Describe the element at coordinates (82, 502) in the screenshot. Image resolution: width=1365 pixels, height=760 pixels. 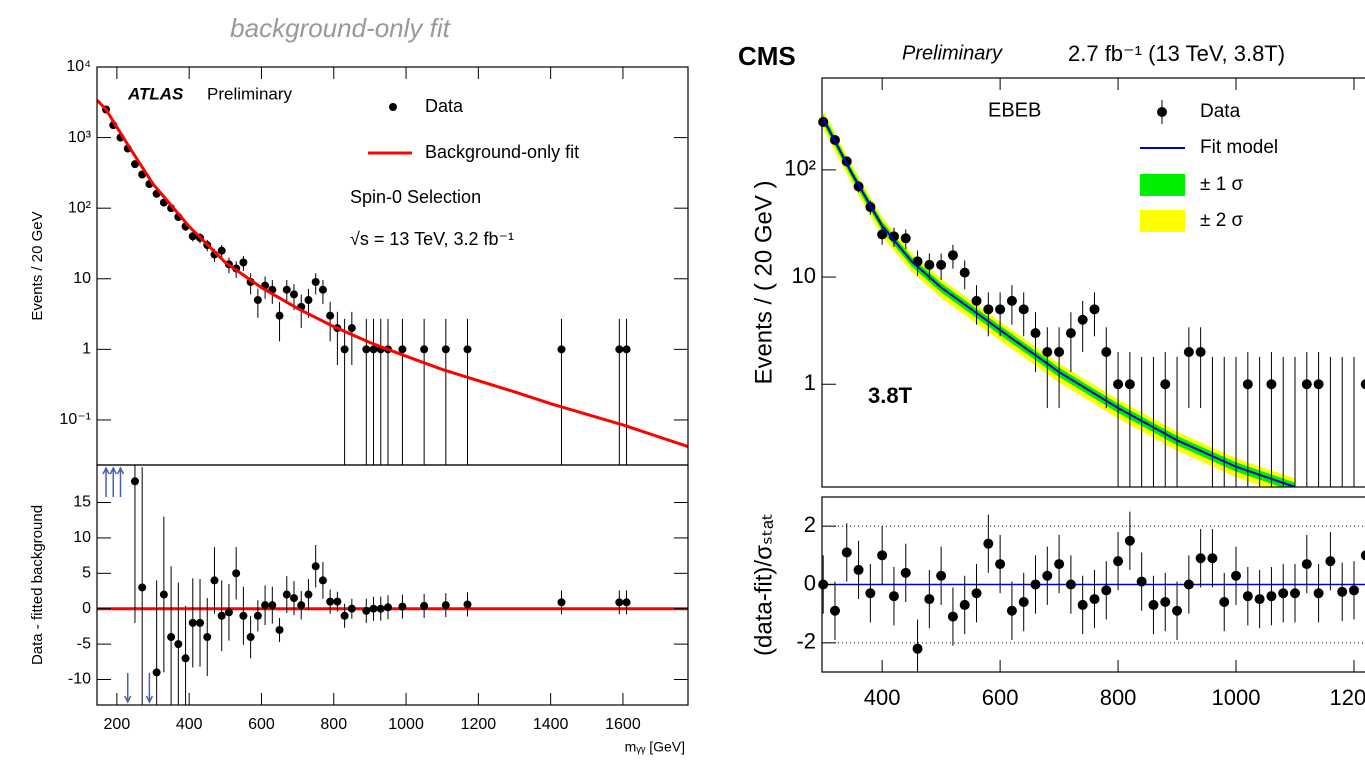
I see `y-tick-label: 15` at that location.